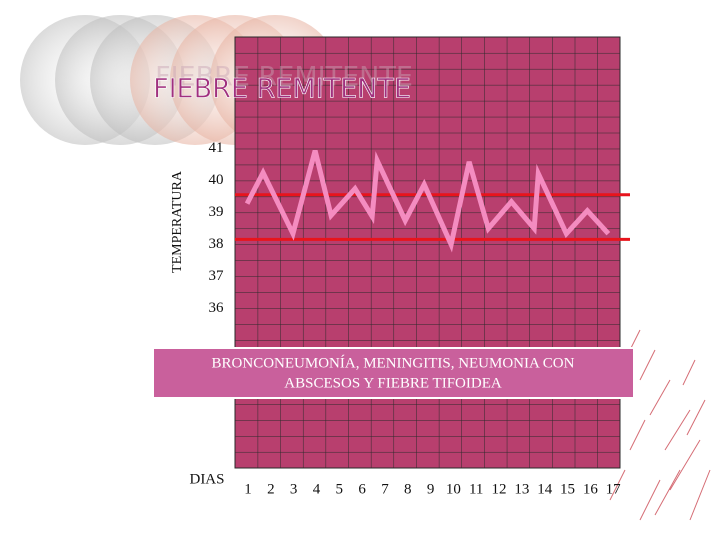 The image size is (720, 545). What do you see at coordinates (393, 362) in the screenshot?
I see `annotation-text: BRONCONEUMONÍA, MENINGITIS, NEUMONIA CON` at bounding box center [393, 362].